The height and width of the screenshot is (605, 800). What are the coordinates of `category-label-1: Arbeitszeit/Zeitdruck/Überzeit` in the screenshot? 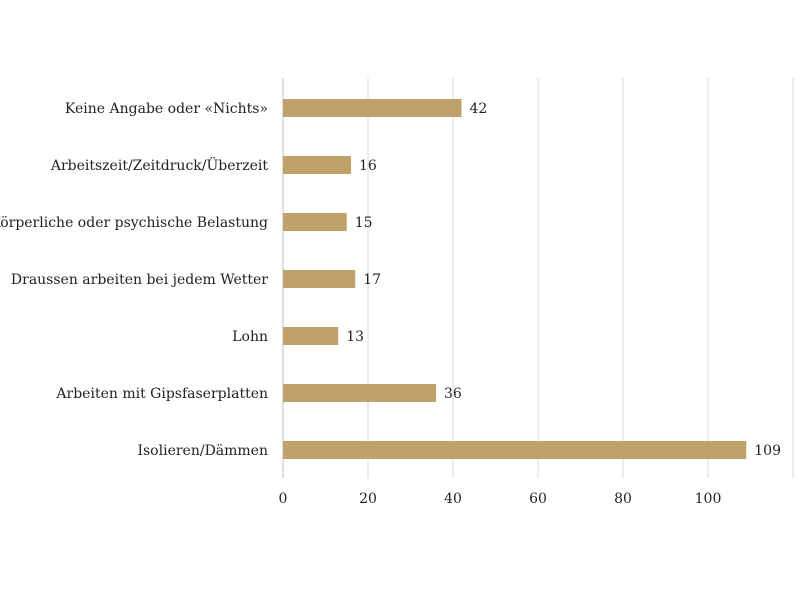 It's located at (159, 165).